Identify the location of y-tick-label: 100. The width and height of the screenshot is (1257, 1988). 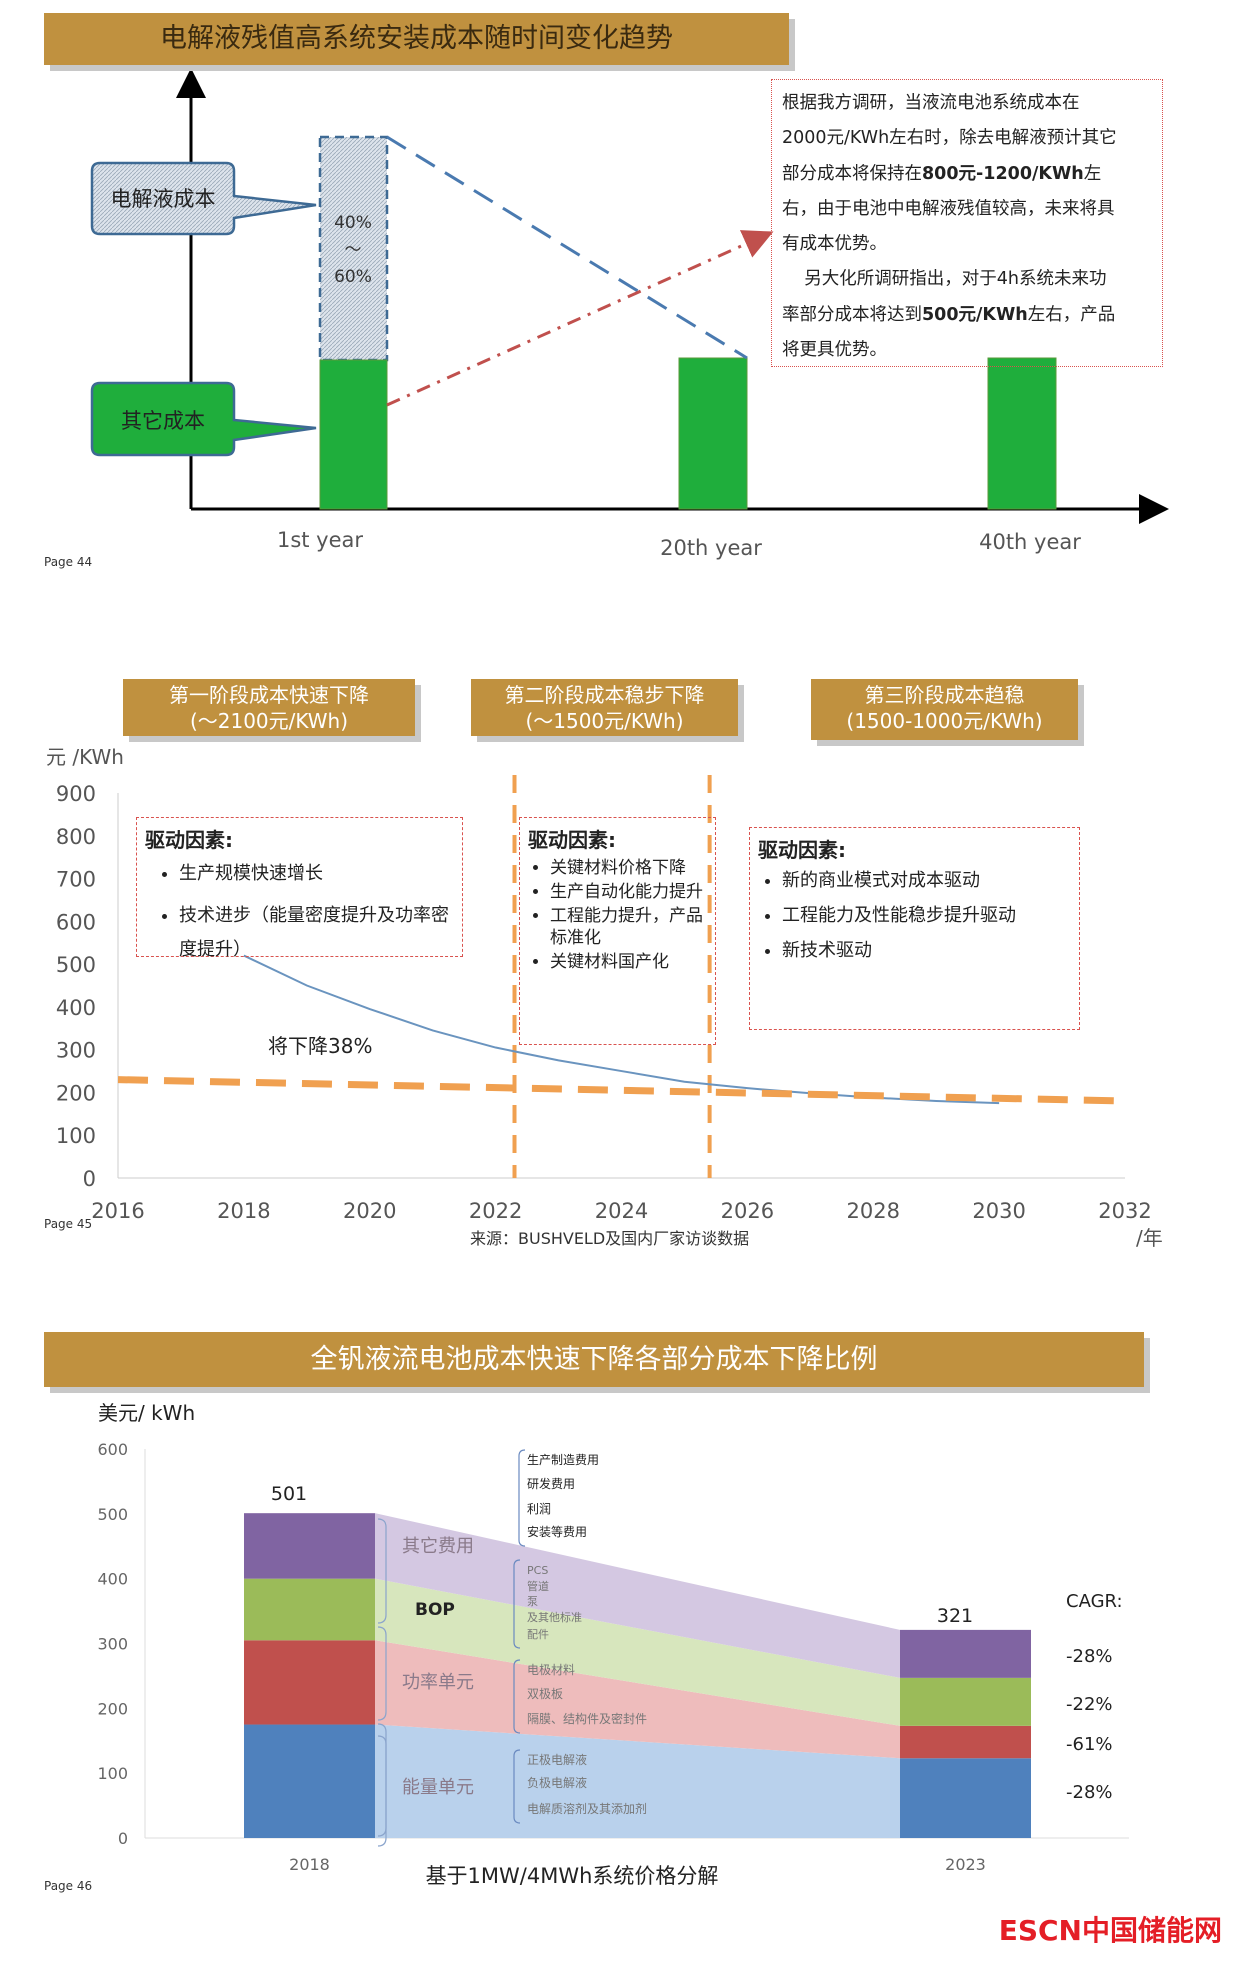
(112, 1773).